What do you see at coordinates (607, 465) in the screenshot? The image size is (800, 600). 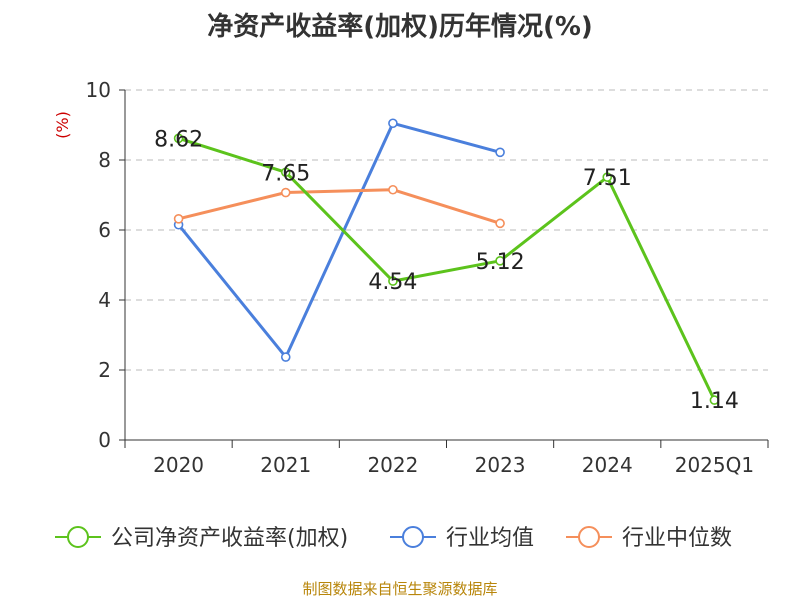 I see `x-tick-label: 2024` at bounding box center [607, 465].